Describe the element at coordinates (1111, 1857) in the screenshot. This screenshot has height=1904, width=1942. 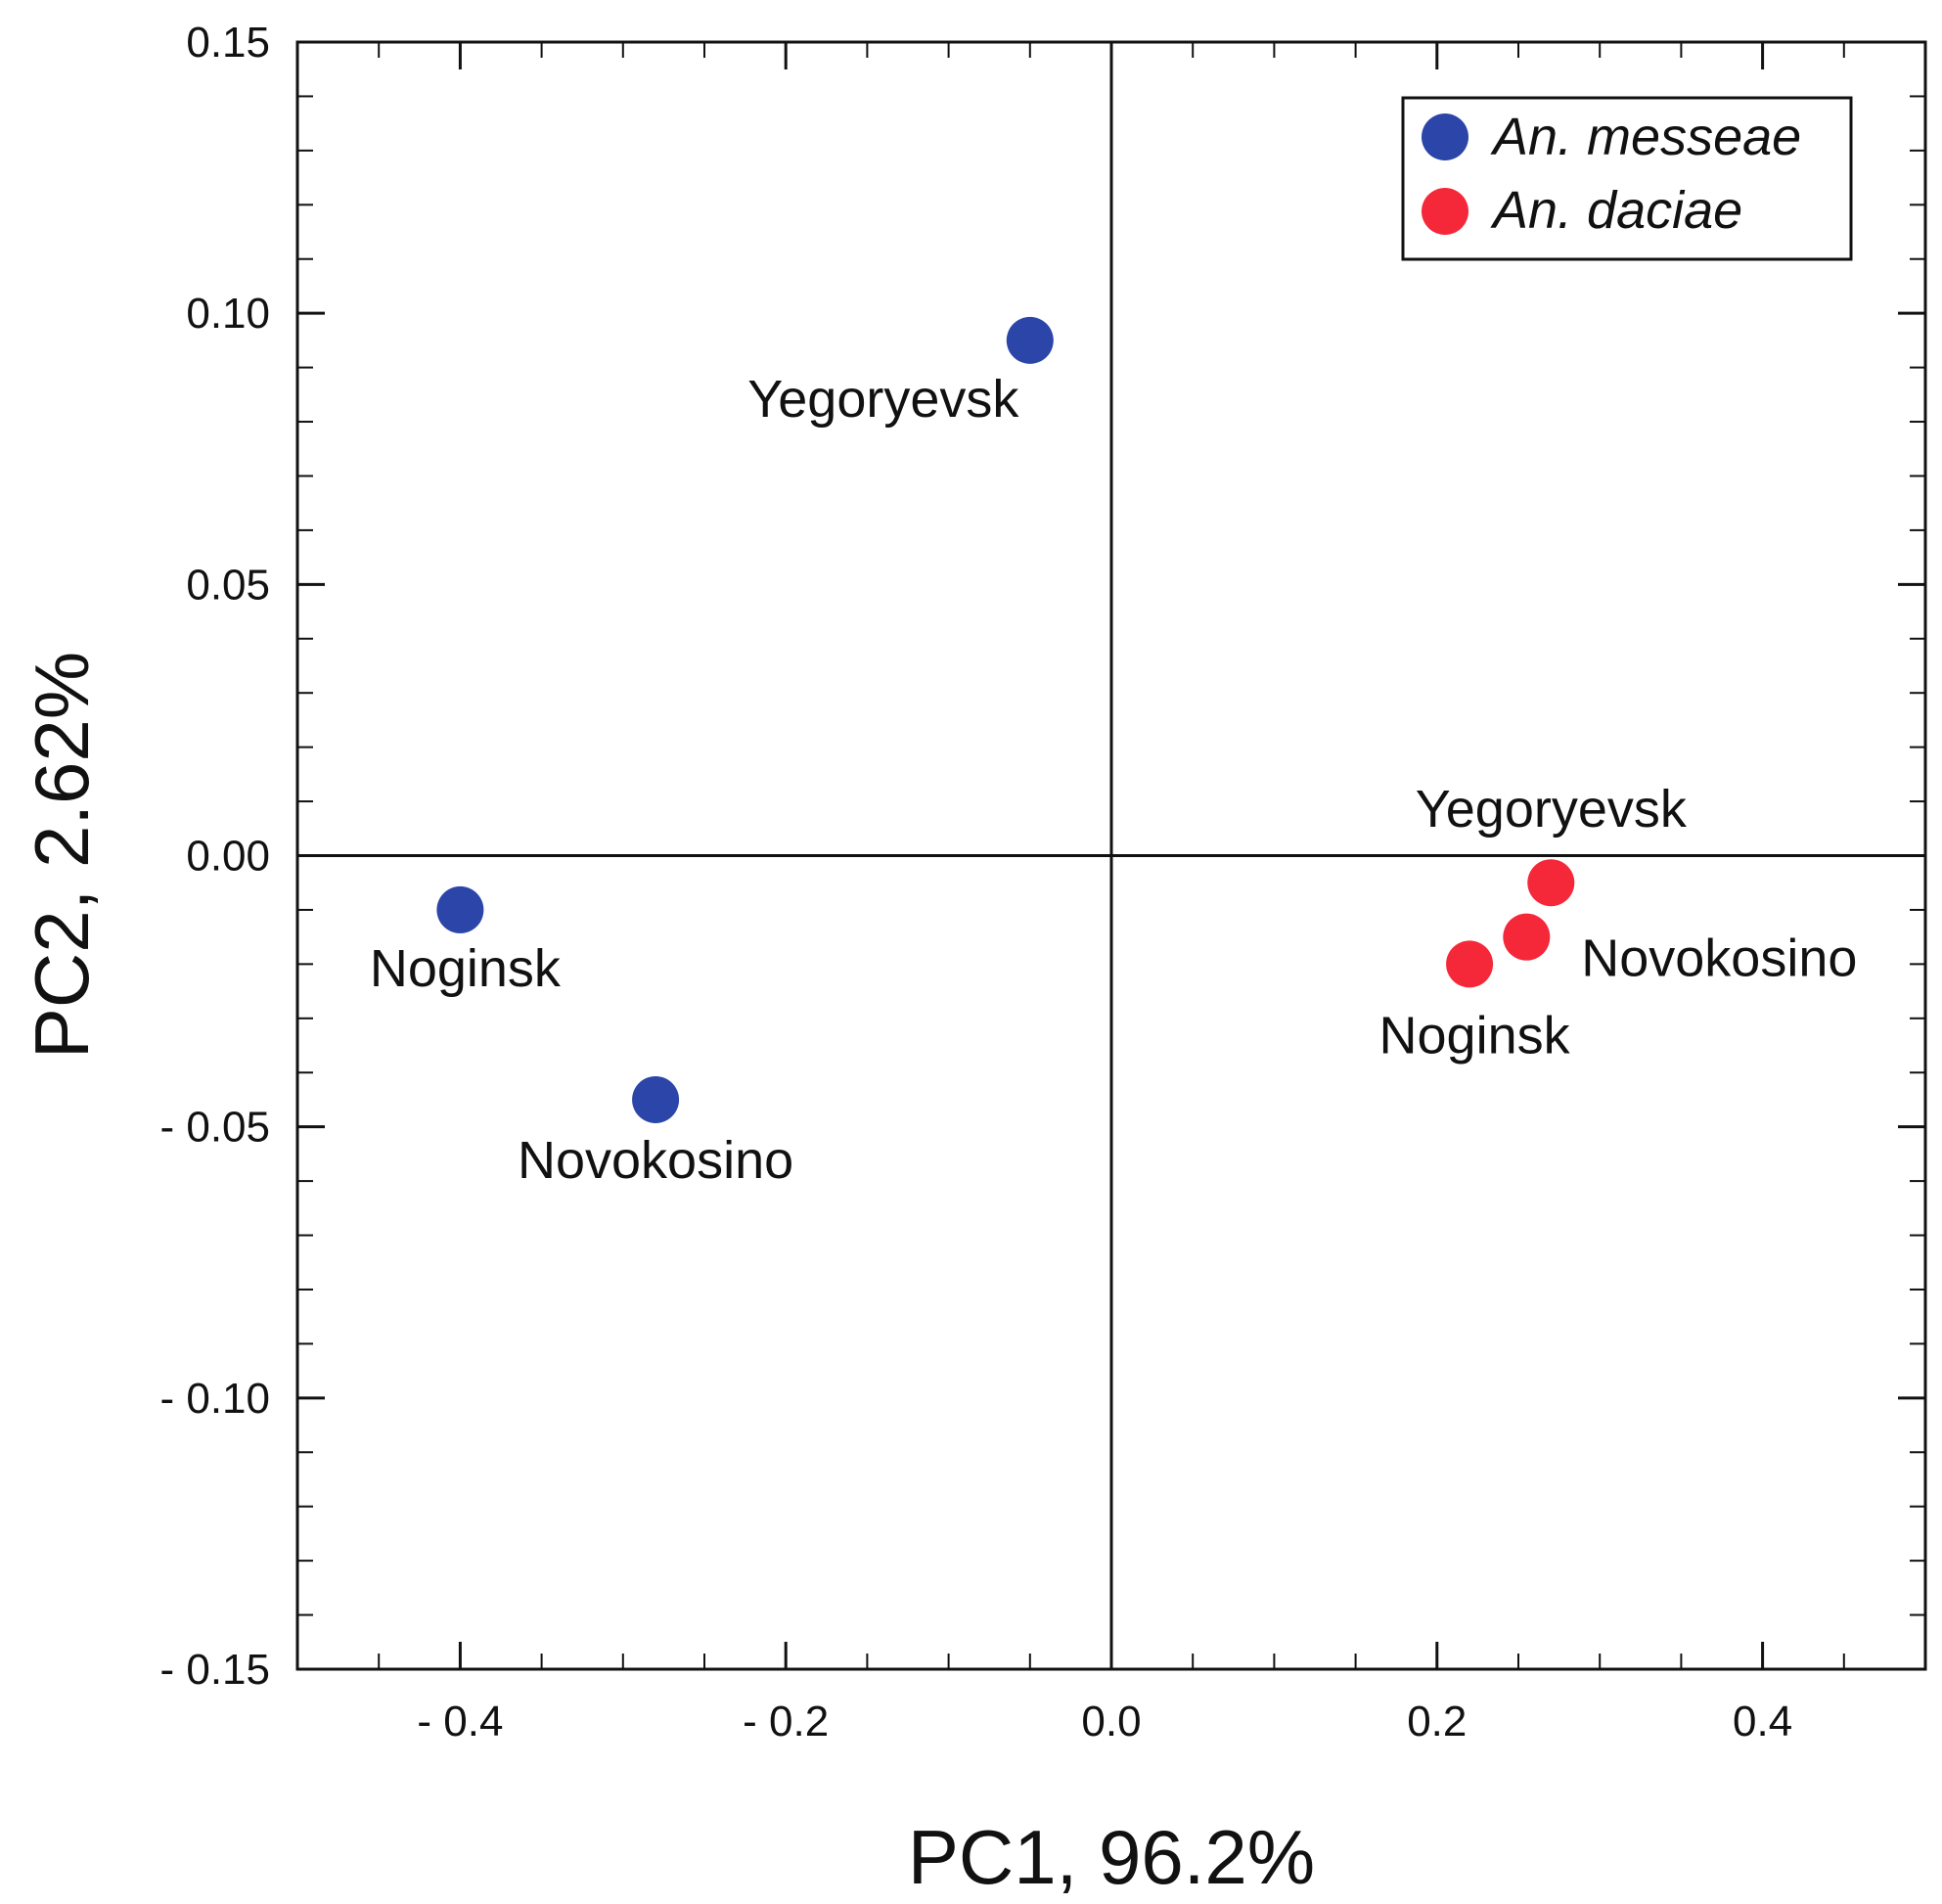
I see `x-axis-title: PC1, 96.2%` at that location.